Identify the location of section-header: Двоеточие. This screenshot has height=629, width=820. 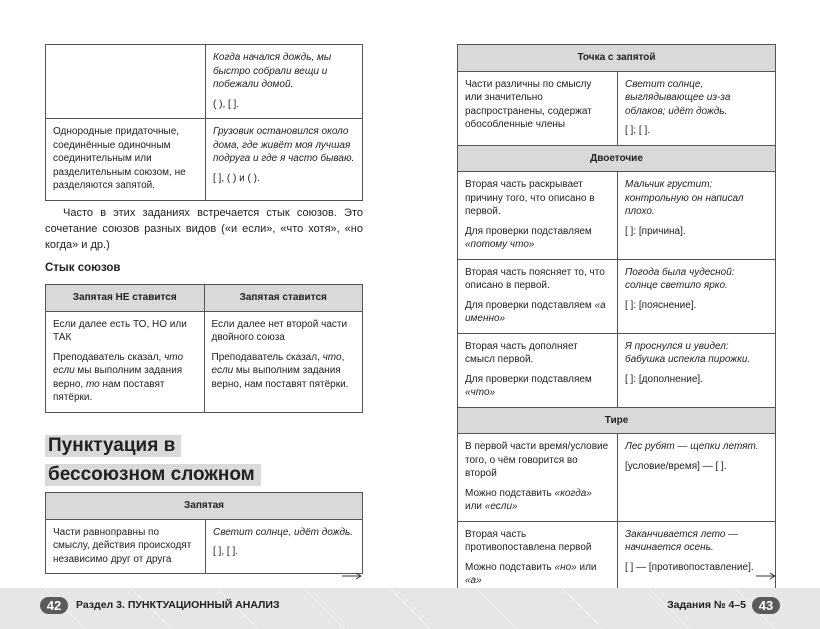
(616, 158).